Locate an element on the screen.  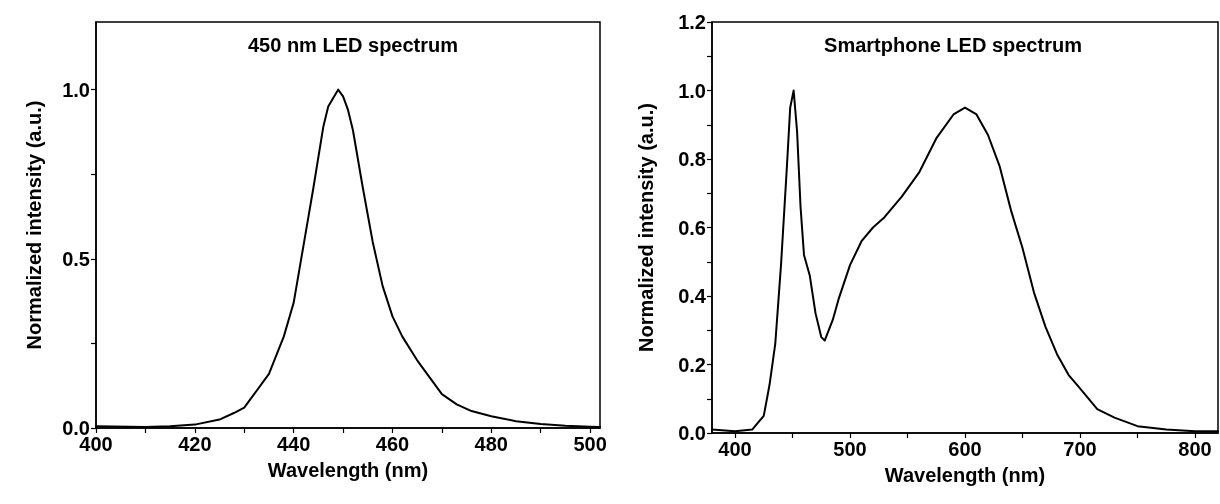
y-tick-label: 0.8 is located at coordinates (692, 159).